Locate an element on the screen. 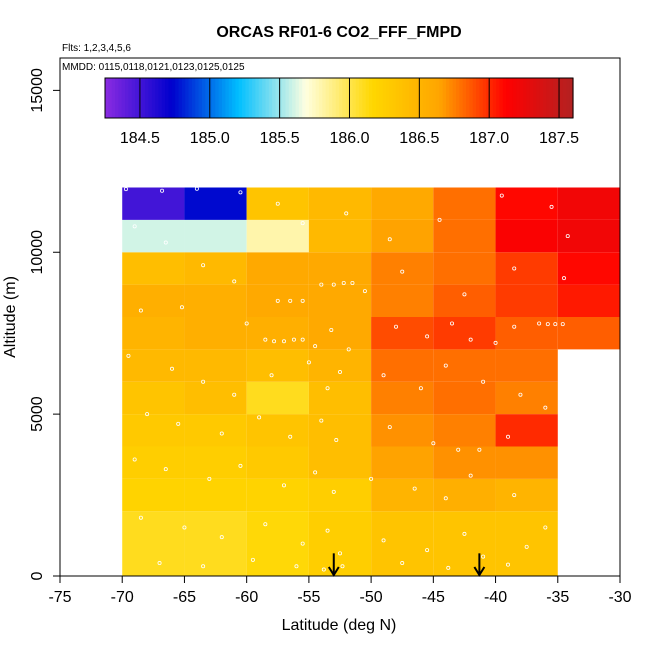 This screenshot has width=650, height=650. colorbar-tick-label: 187.0 is located at coordinates (489, 138).